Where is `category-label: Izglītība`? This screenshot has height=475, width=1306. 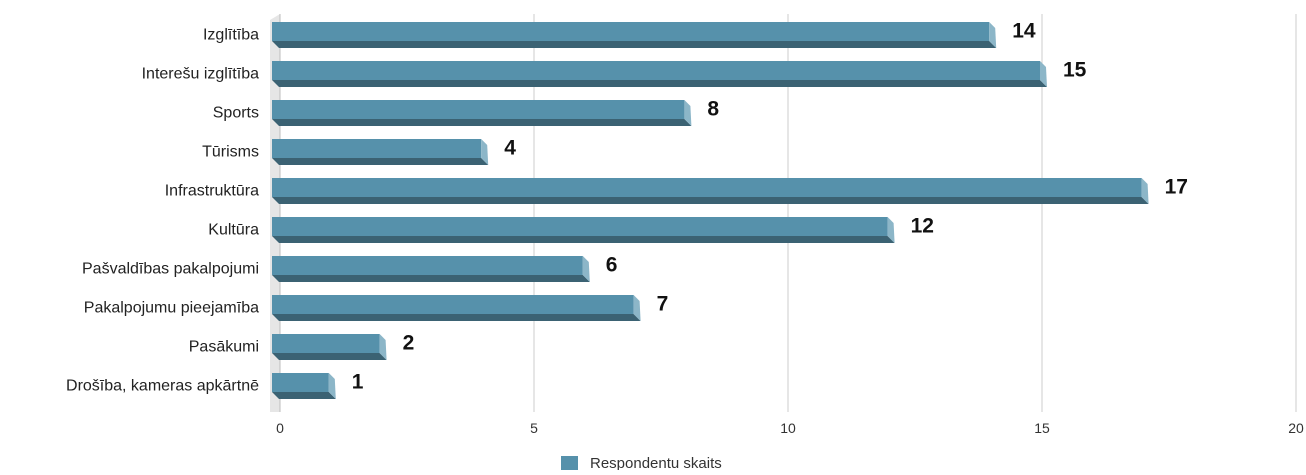
category-label: Izglītība is located at coordinates (231, 35).